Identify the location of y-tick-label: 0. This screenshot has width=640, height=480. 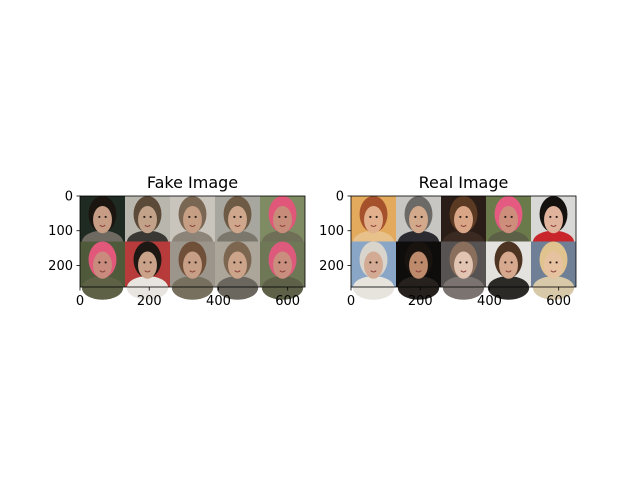
(340, 197).